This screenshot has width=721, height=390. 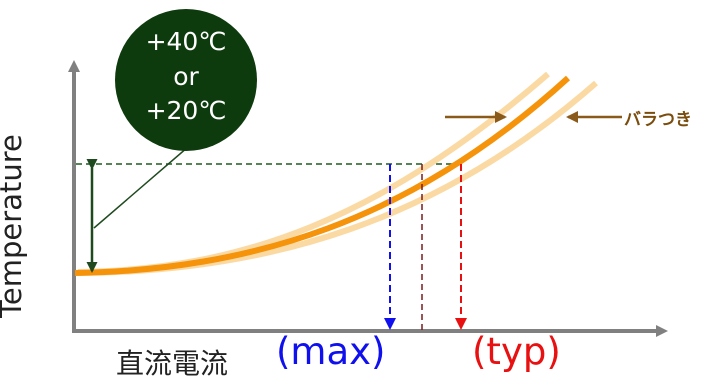 I want to click on bubble-line-2: or, so click(x=186, y=76).